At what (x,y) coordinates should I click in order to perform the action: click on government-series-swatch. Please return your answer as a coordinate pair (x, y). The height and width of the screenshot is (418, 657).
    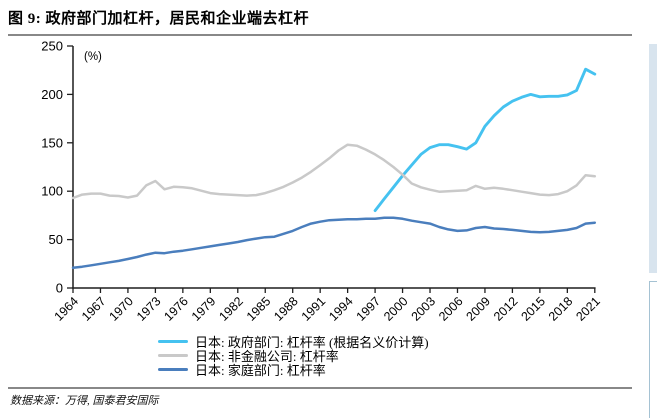
    Looking at the image, I should click on (173, 341).